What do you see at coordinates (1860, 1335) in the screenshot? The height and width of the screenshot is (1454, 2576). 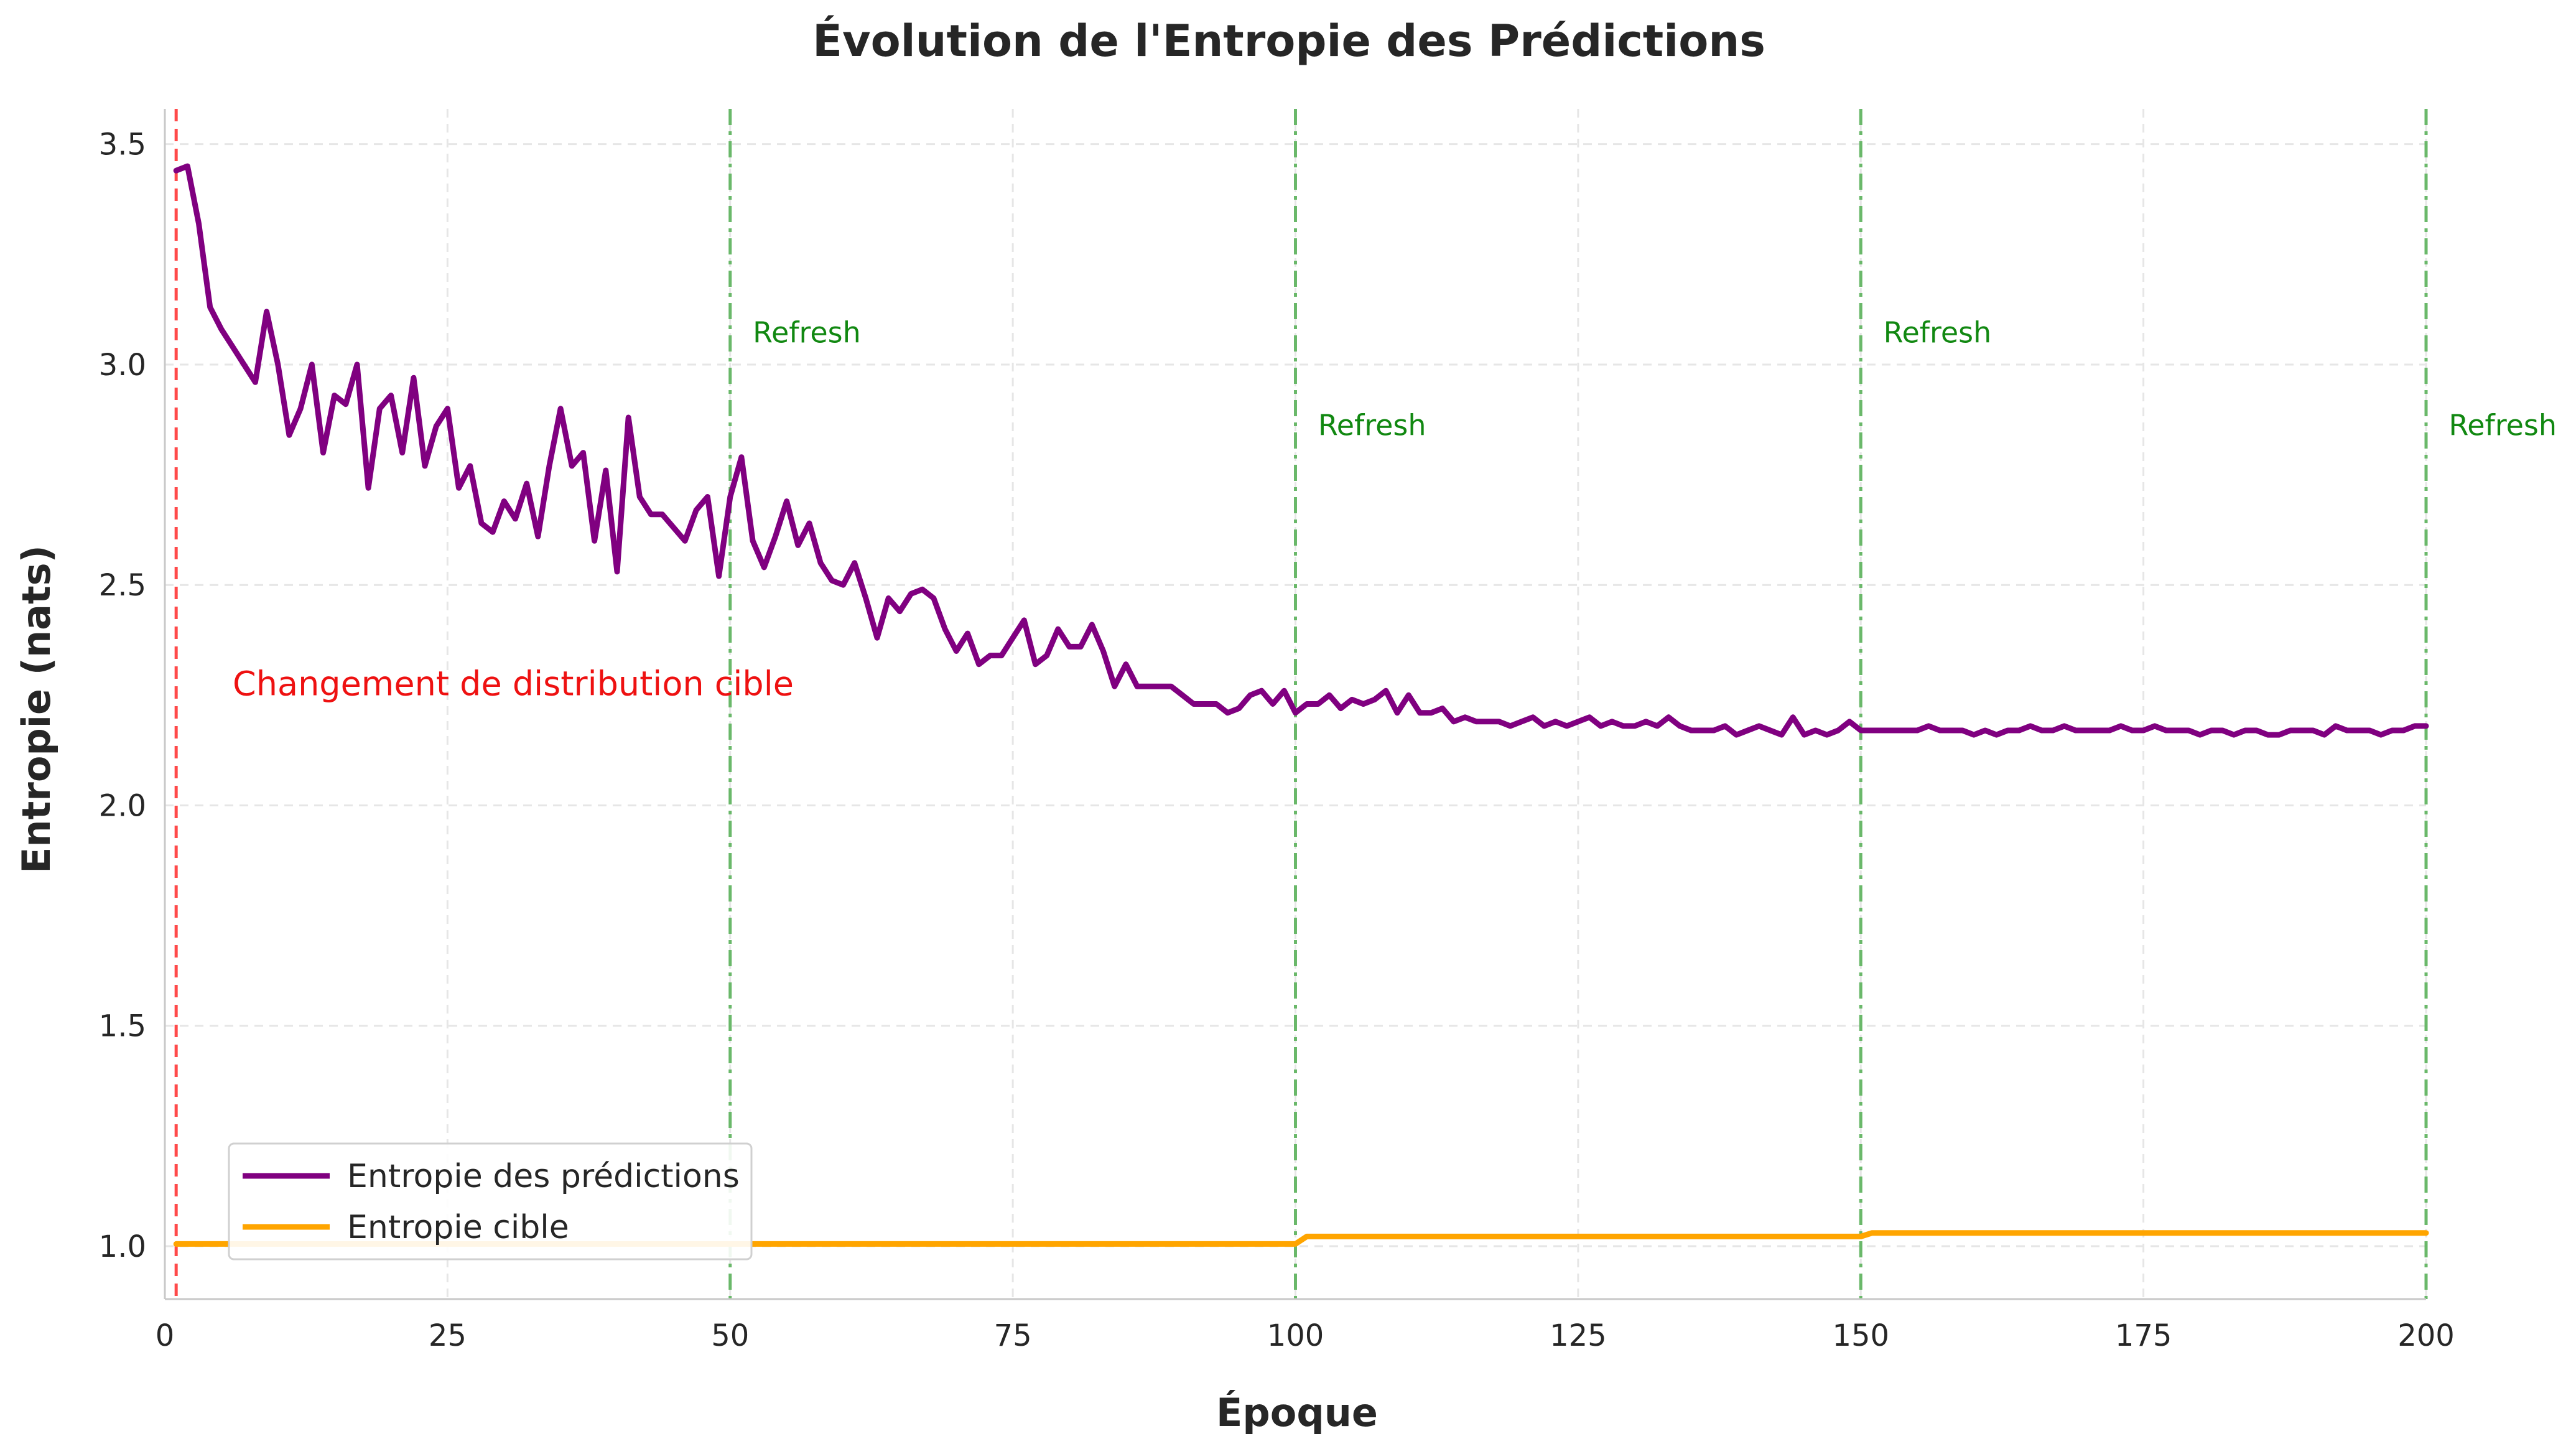 I see `x-tick-label: 150` at bounding box center [1860, 1335].